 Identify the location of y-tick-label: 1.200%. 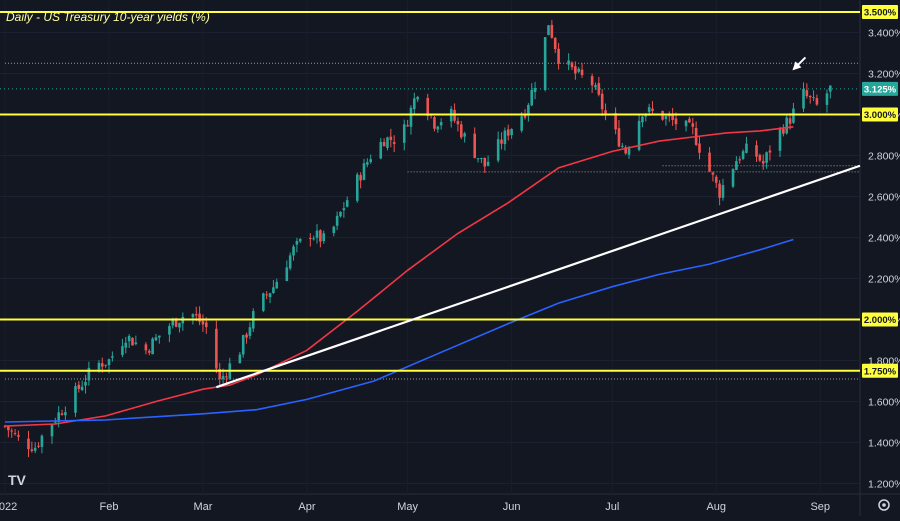
(884, 485).